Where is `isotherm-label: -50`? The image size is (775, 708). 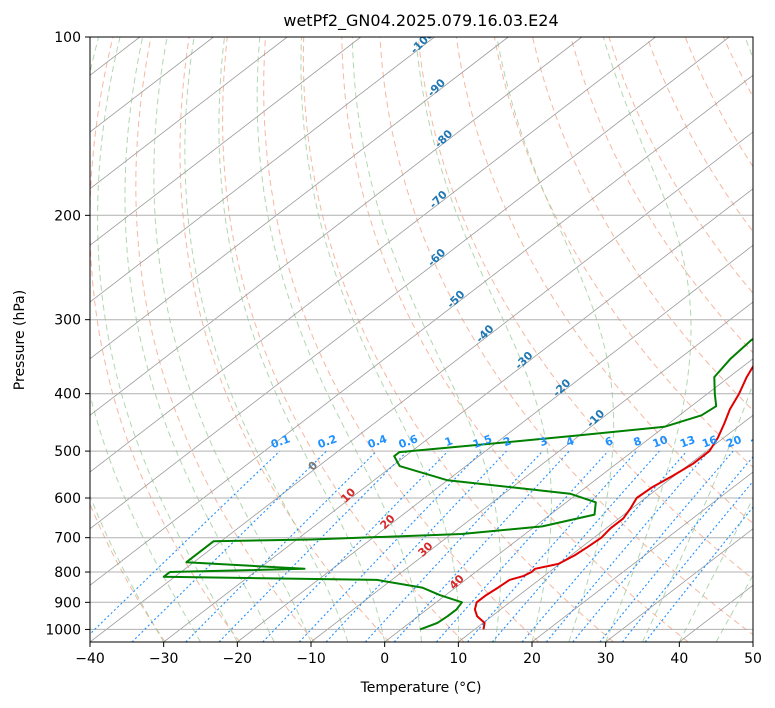
isotherm-label: -50 is located at coordinates (455, 299).